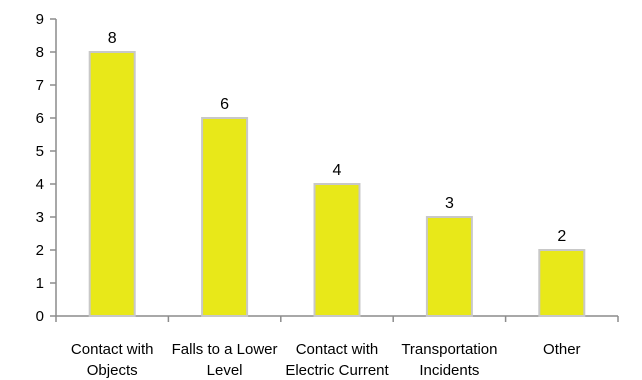  Describe the element at coordinates (40, 118) in the screenshot. I see `y-tick-label: 6` at that location.